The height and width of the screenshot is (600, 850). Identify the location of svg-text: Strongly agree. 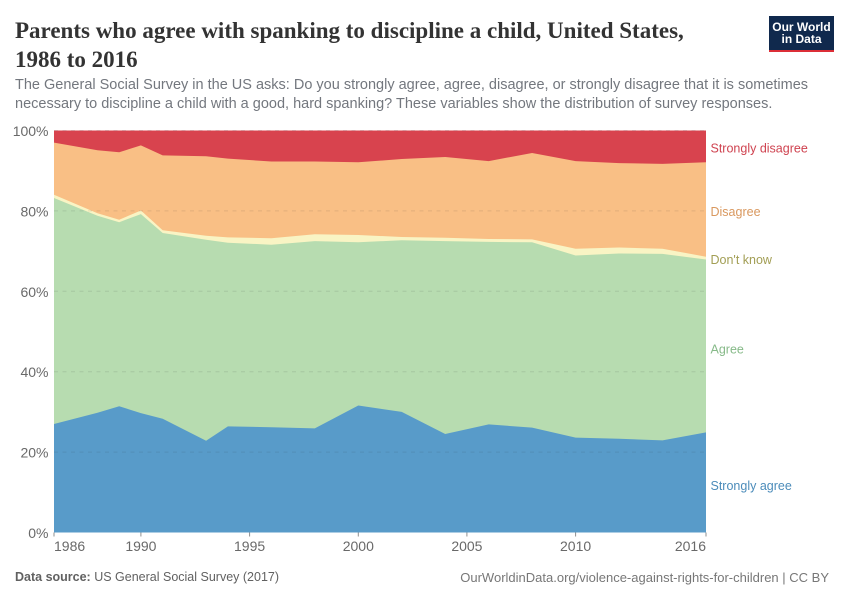
(751, 486).